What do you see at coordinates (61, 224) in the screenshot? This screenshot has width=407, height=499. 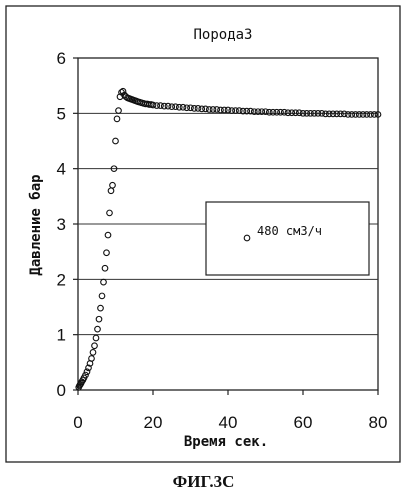 I see `y-tick-label: 3` at bounding box center [61, 224].